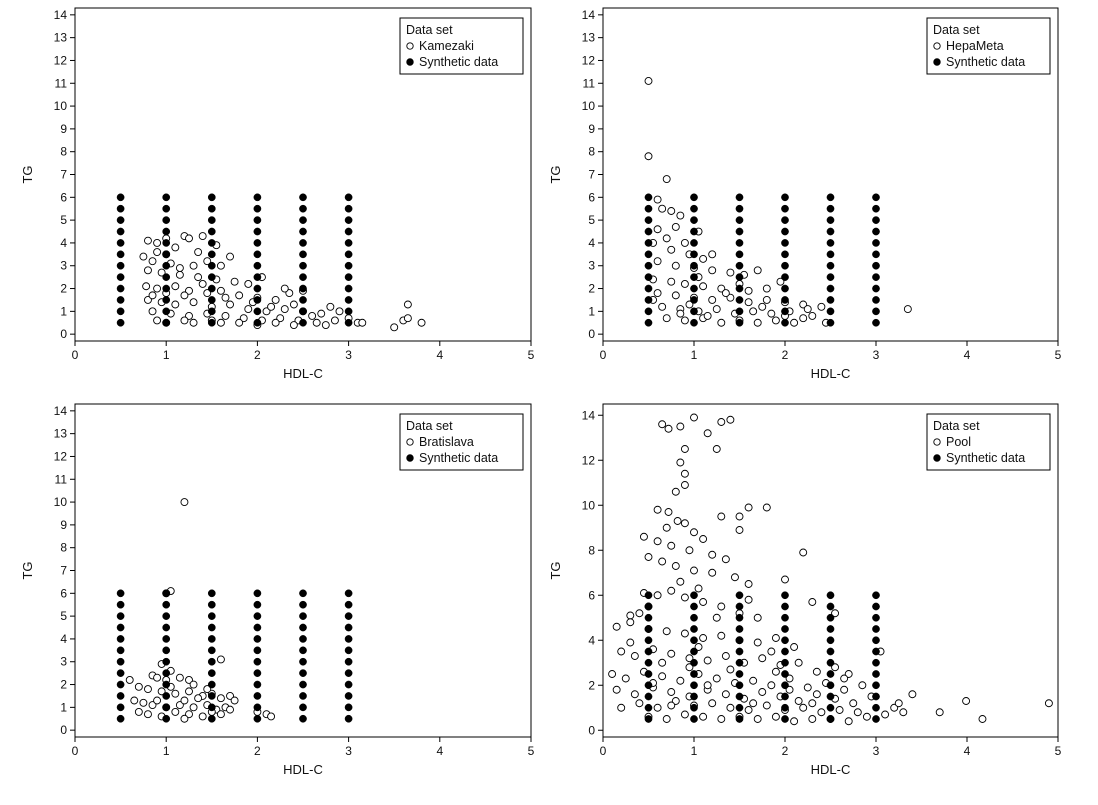  What do you see at coordinates (956, 30) in the screenshot?
I see `legend-title: Data set` at bounding box center [956, 30].